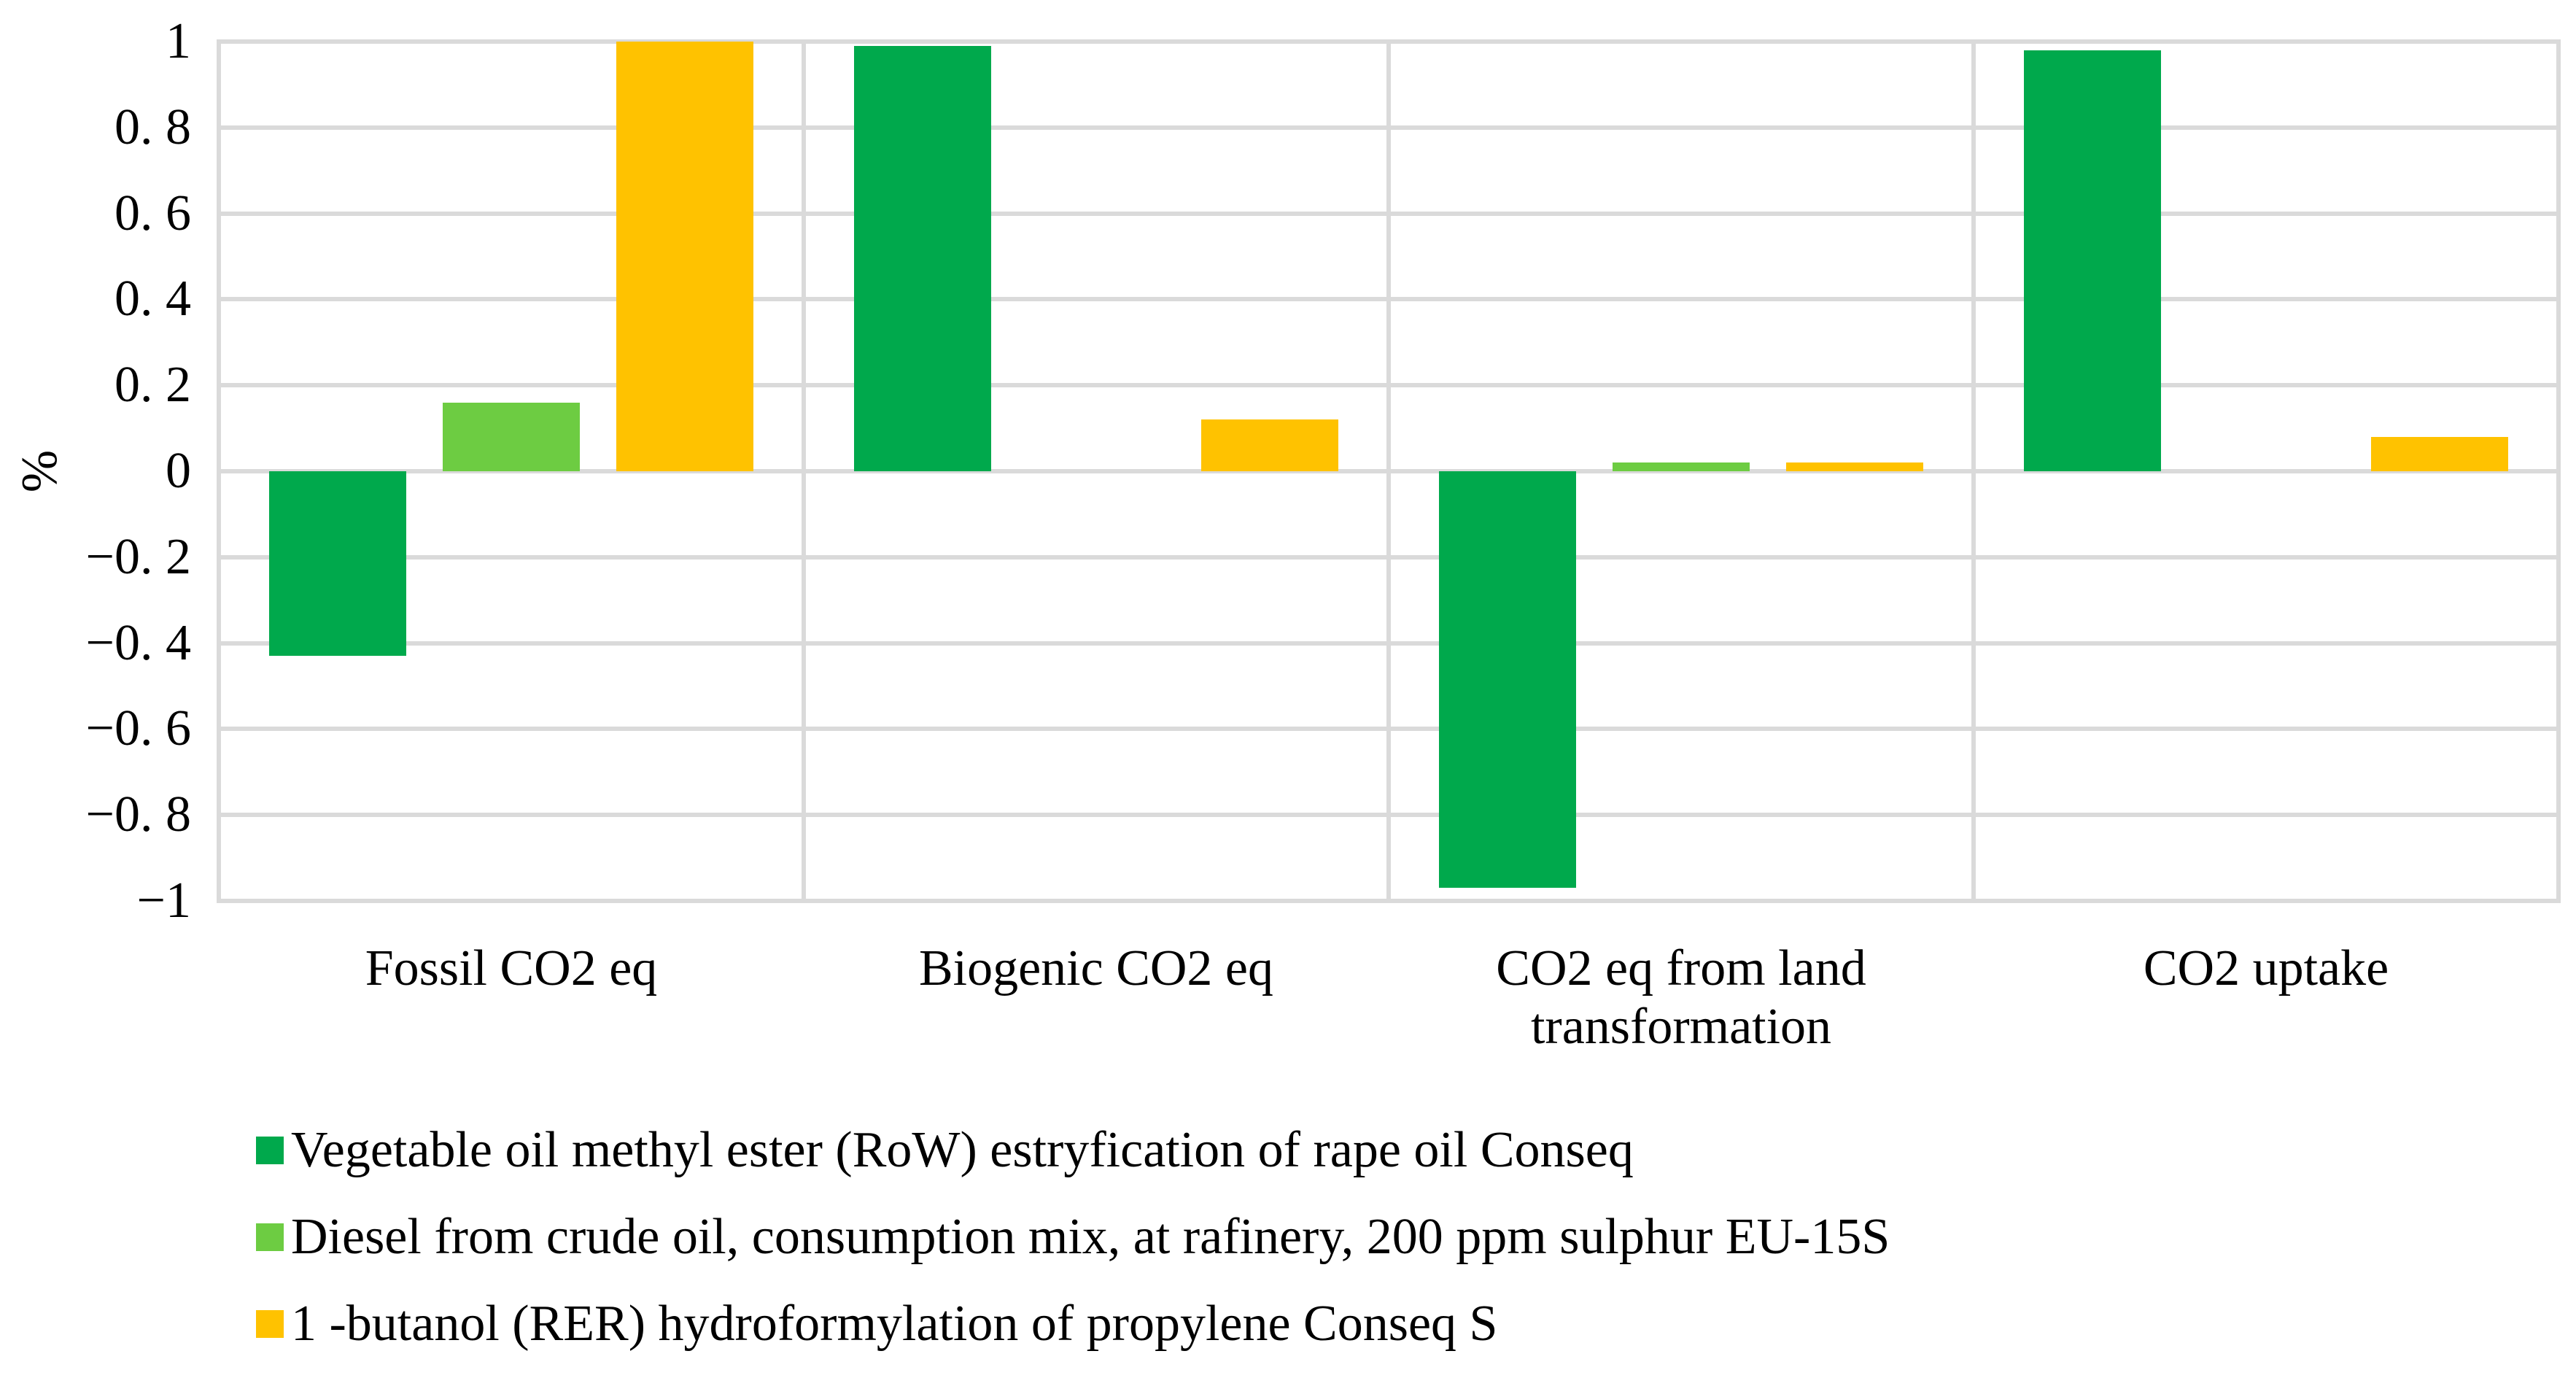 This screenshot has width=2576, height=1378. What do you see at coordinates (2266, 968) in the screenshot?
I see `category-label: CO2 uptake` at bounding box center [2266, 968].